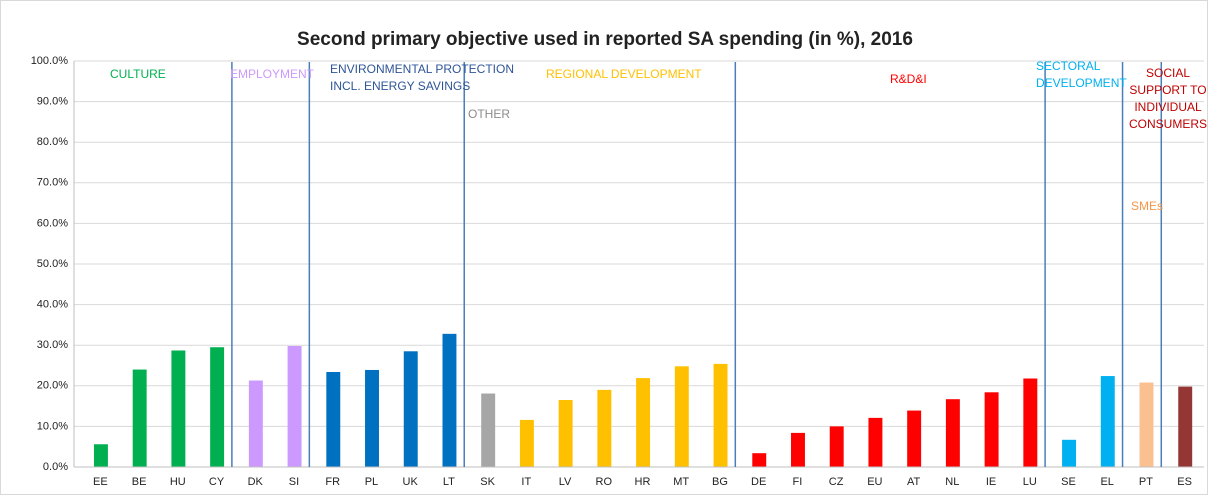 The width and height of the screenshot is (1208, 495). What do you see at coordinates (371, 482) in the screenshot?
I see `x-tick-label: PL` at bounding box center [371, 482].